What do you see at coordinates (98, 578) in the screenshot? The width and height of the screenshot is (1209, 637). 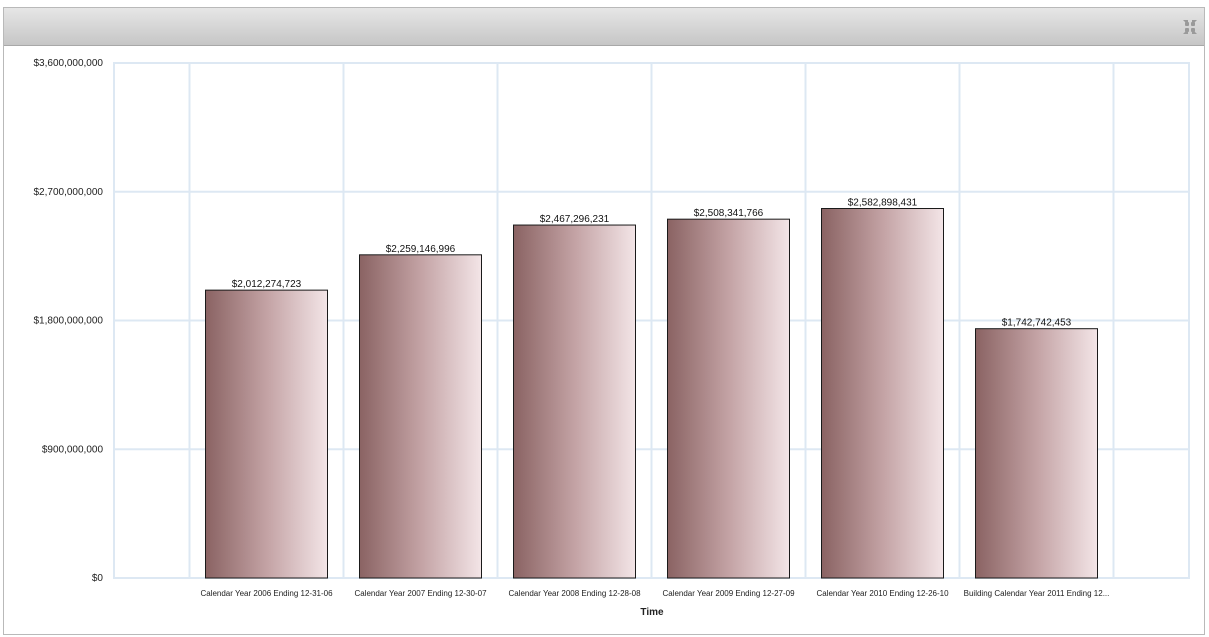 I see `y-tick-label: $0` at bounding box center [98, 578].